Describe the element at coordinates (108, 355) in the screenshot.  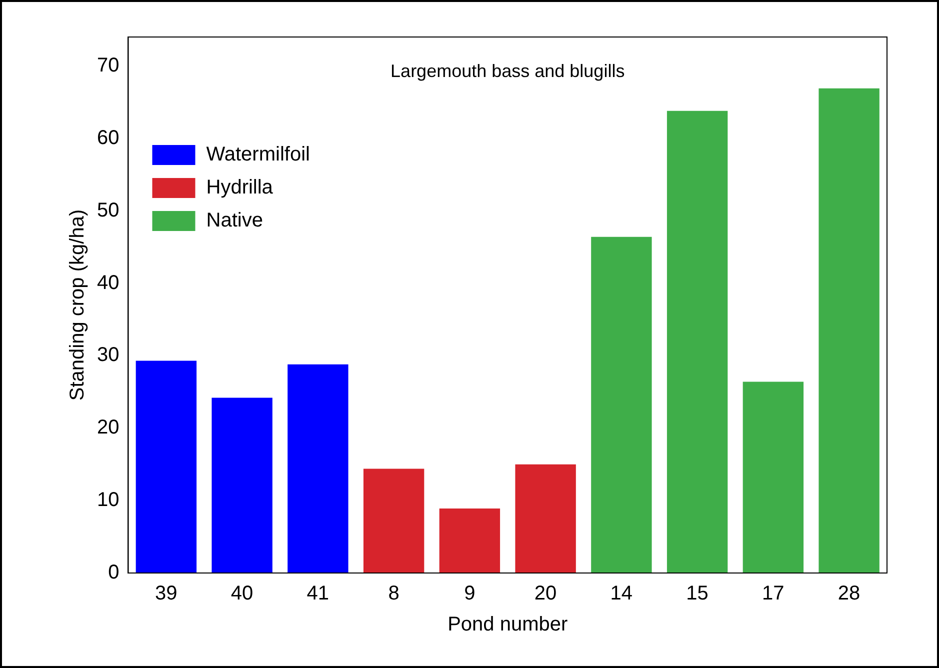
I see `y-tick-label: 30` at that location.